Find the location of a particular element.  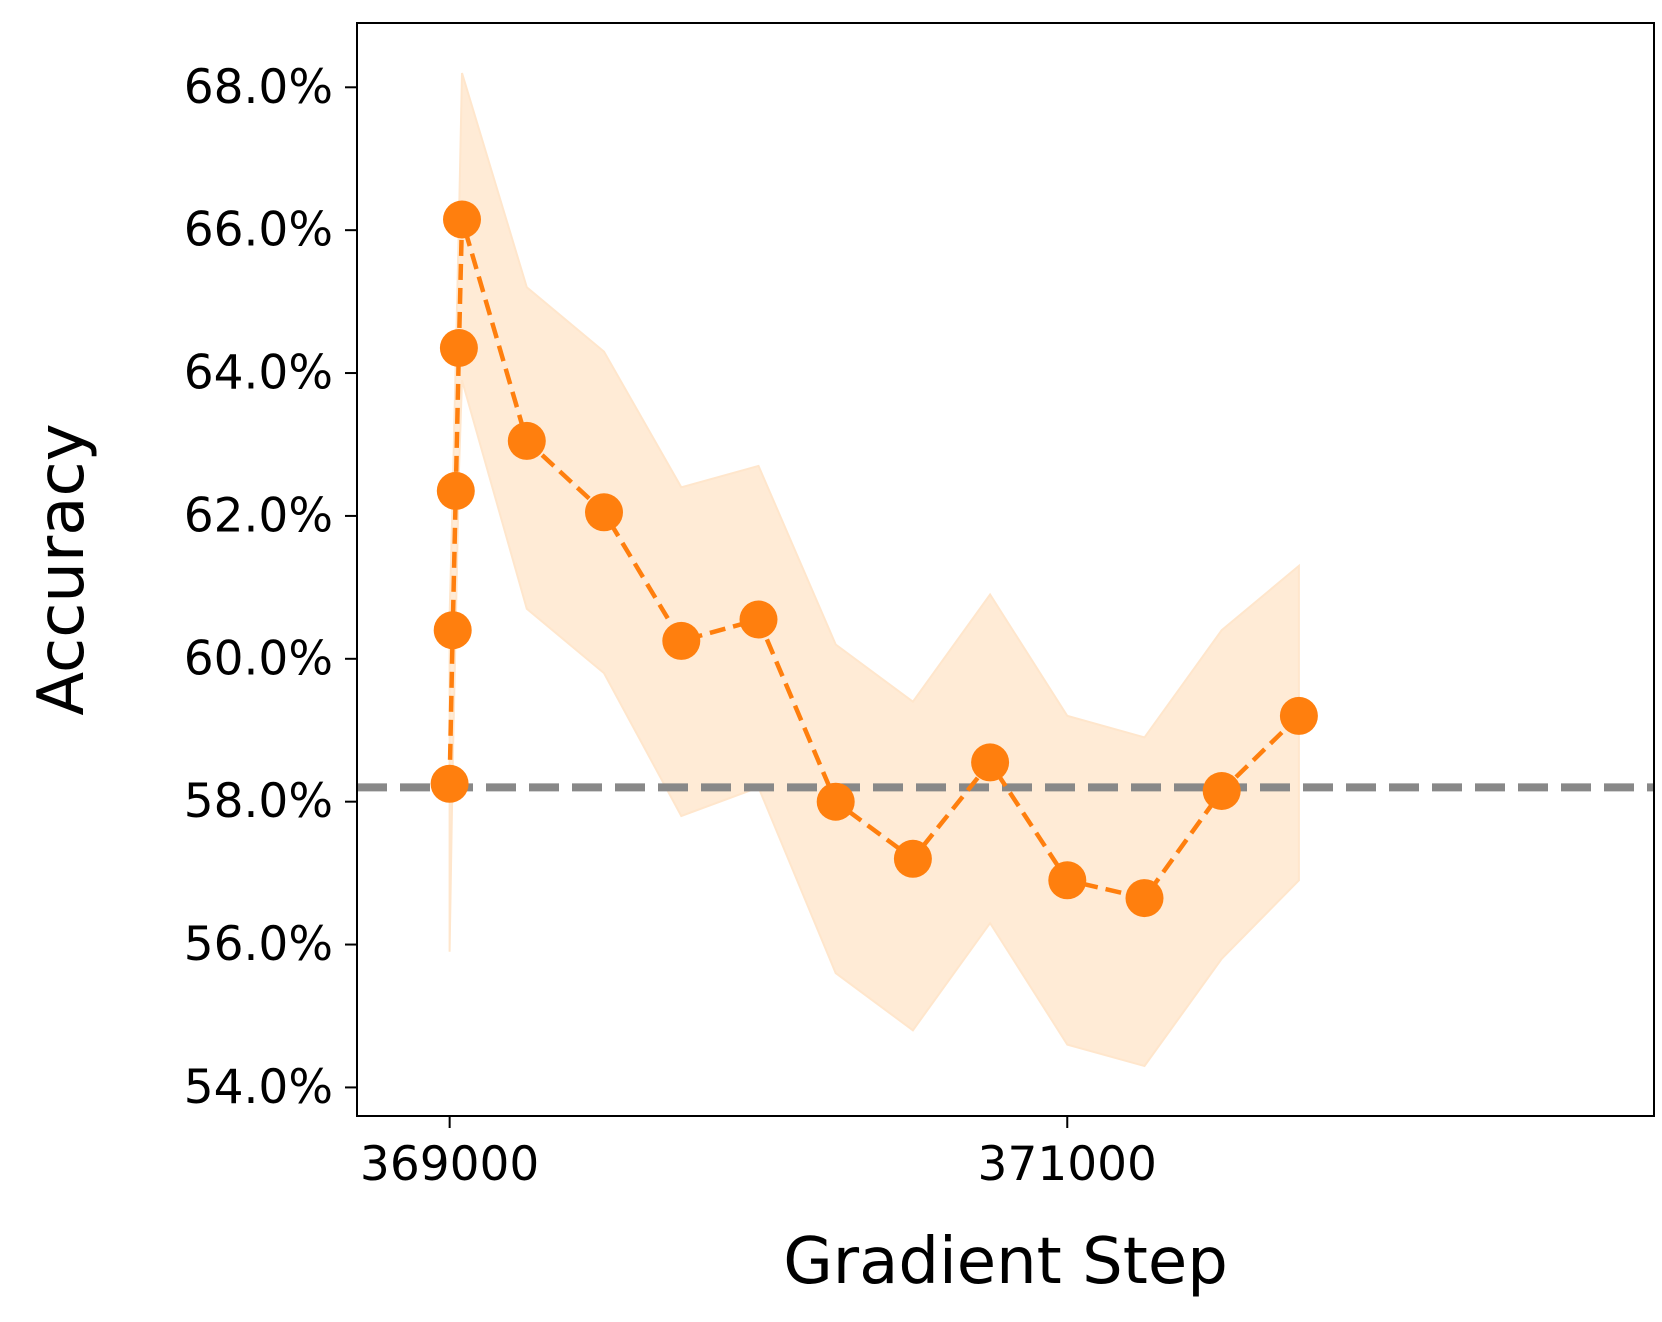

x-axis-title: Gradient Step is located at coordinates (1005, 1262).